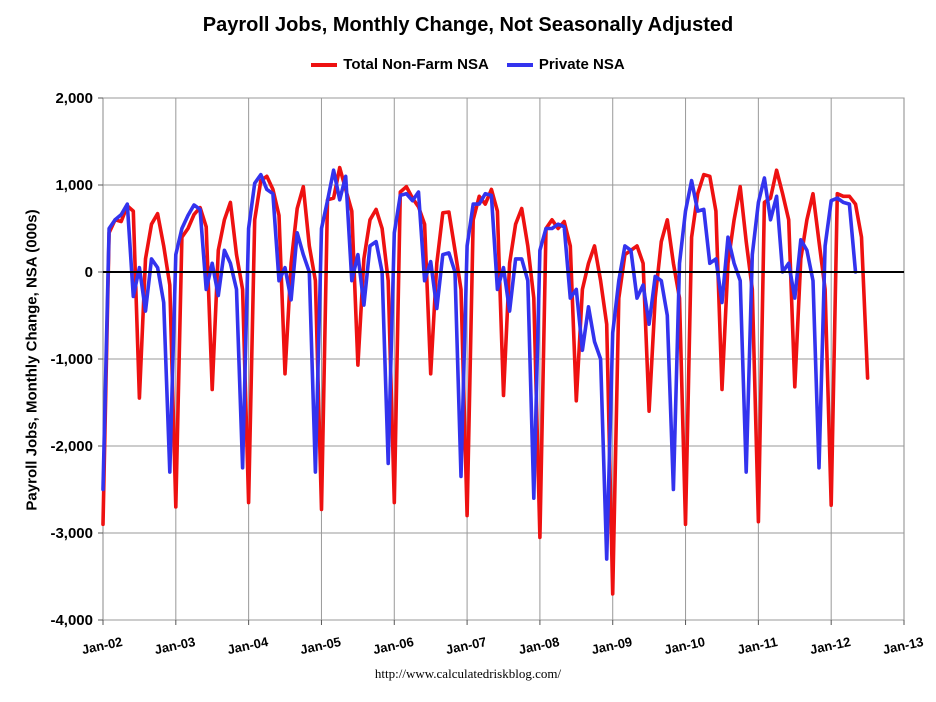 The image size is (936, 702). What do you see at coordinates (538, 645) in the screenshot?
I see `x-tick-label: Jan-08` at bounding box center [538, 645].